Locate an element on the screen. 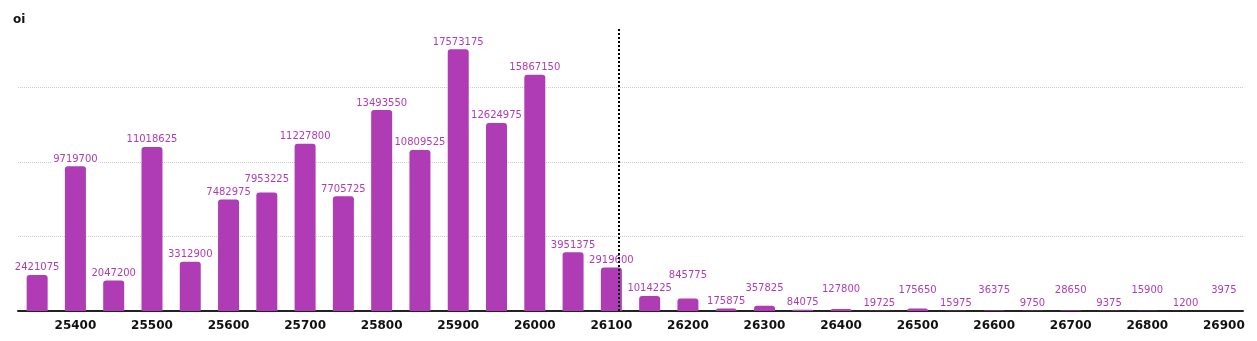 This screenshot has height=341, width=1257. data-label: 7482975 is located at coordinates (228, 192).